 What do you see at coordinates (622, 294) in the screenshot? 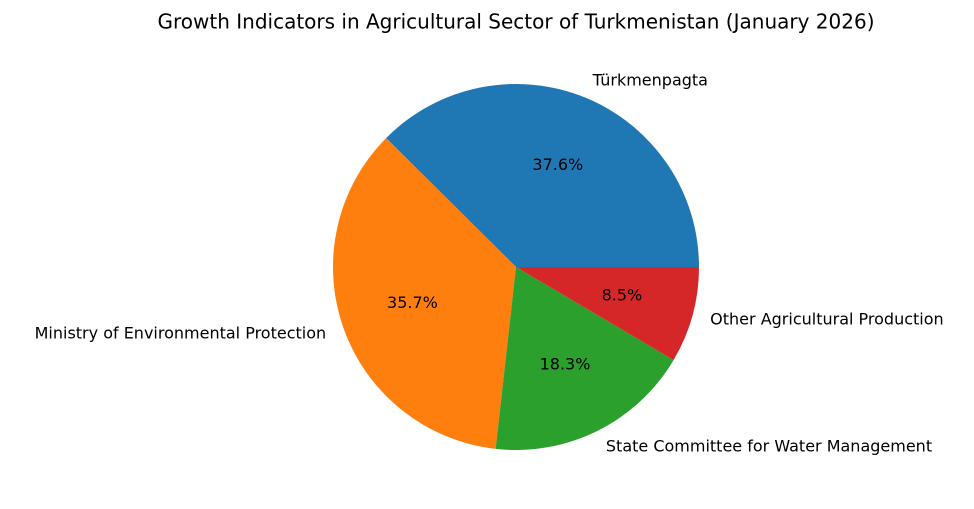
I see `value-label: 8.5%` at bounding box center [622, 294].